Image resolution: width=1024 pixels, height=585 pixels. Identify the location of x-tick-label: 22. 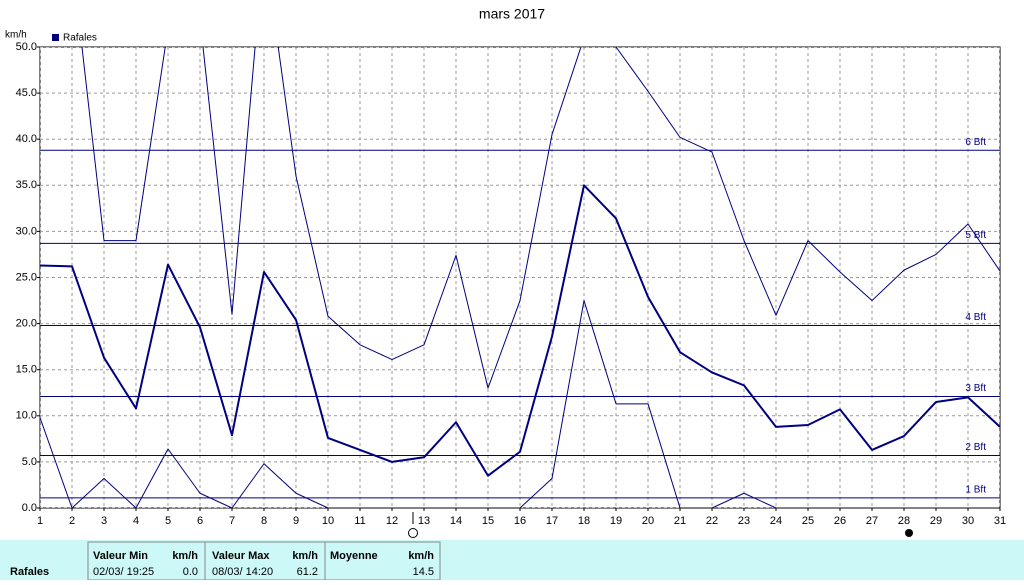
(712, 521).